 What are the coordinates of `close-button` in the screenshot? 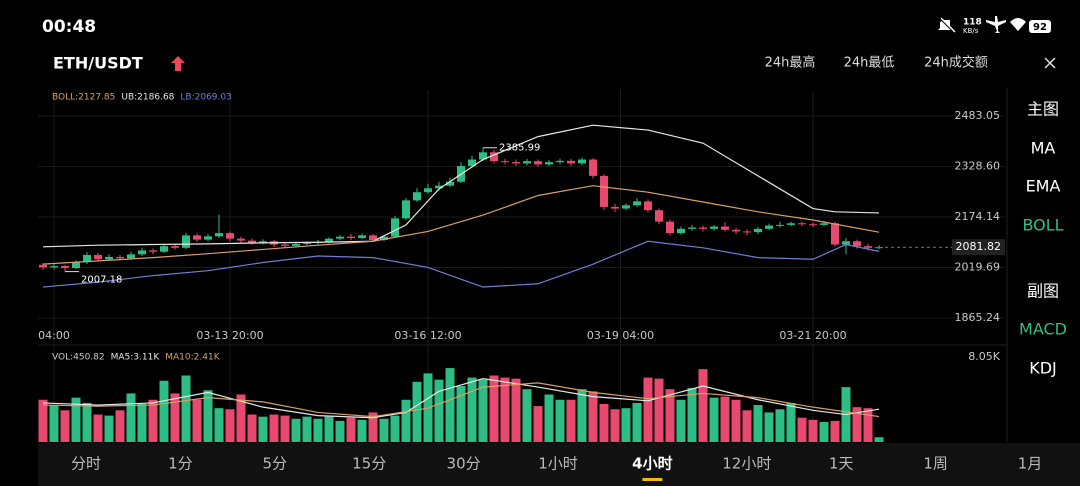 It's located at (1050, 63).